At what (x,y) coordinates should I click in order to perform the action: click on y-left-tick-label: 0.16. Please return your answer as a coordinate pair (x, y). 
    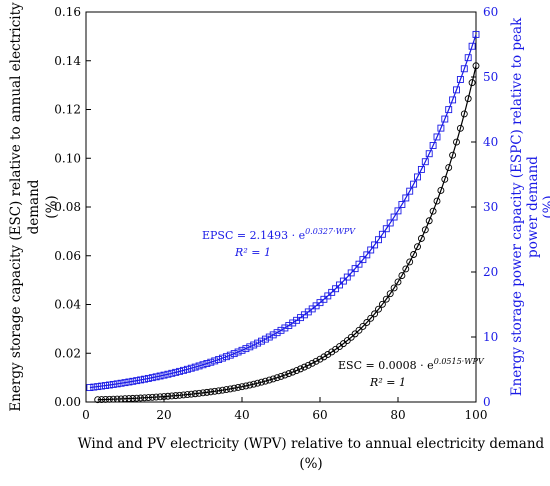
    Looking at the image, I should click on (67, 12).